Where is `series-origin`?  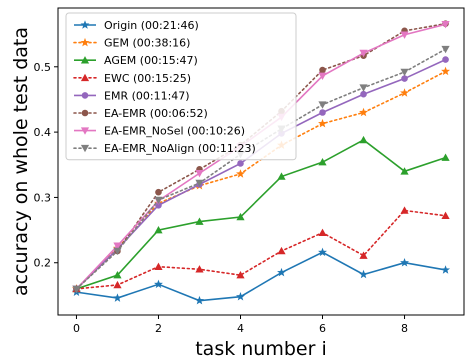 series-origin is located at coordinates (261, 276).